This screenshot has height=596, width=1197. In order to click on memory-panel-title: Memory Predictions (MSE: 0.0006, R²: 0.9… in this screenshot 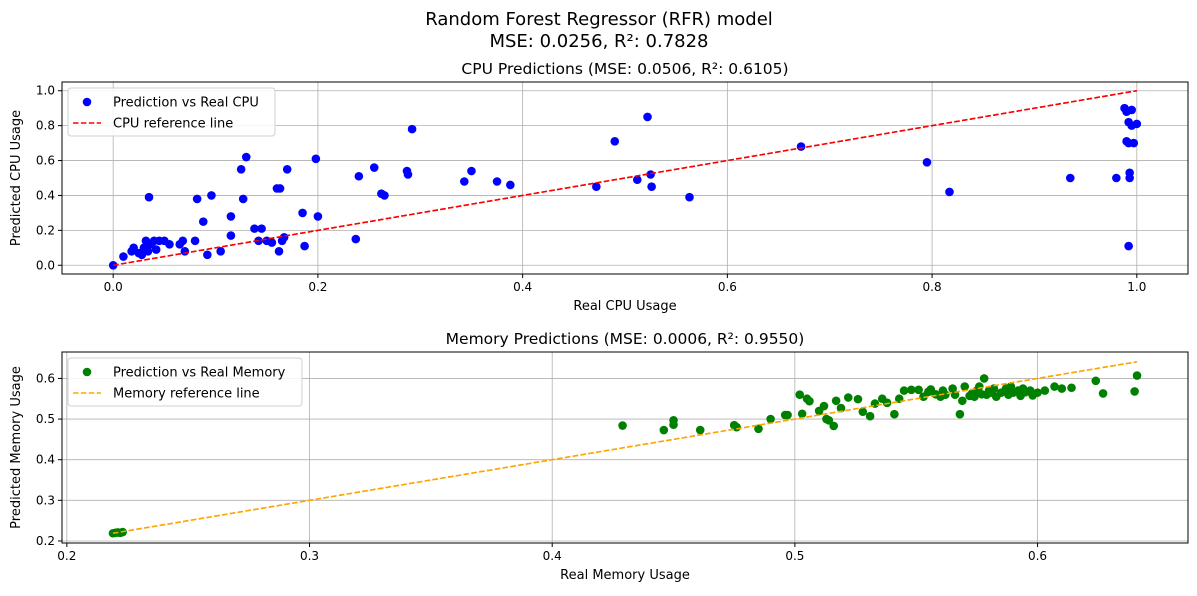, I will do `click(625, 339)`.